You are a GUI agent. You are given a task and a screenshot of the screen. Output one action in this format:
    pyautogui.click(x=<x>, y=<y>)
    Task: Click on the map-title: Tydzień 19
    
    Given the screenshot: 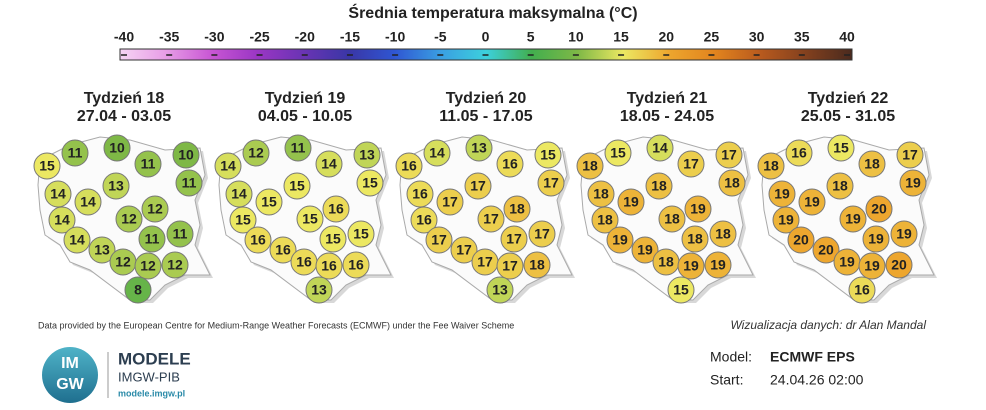 What is the action you would take?
    pyautogui.click(x=305, y=98)
    